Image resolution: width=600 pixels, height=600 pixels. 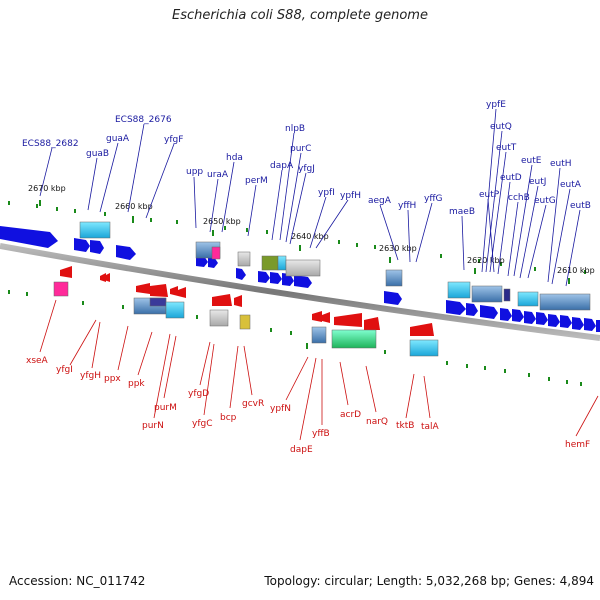 I want to click on gene-label: talA, so click(x=430, y=427).